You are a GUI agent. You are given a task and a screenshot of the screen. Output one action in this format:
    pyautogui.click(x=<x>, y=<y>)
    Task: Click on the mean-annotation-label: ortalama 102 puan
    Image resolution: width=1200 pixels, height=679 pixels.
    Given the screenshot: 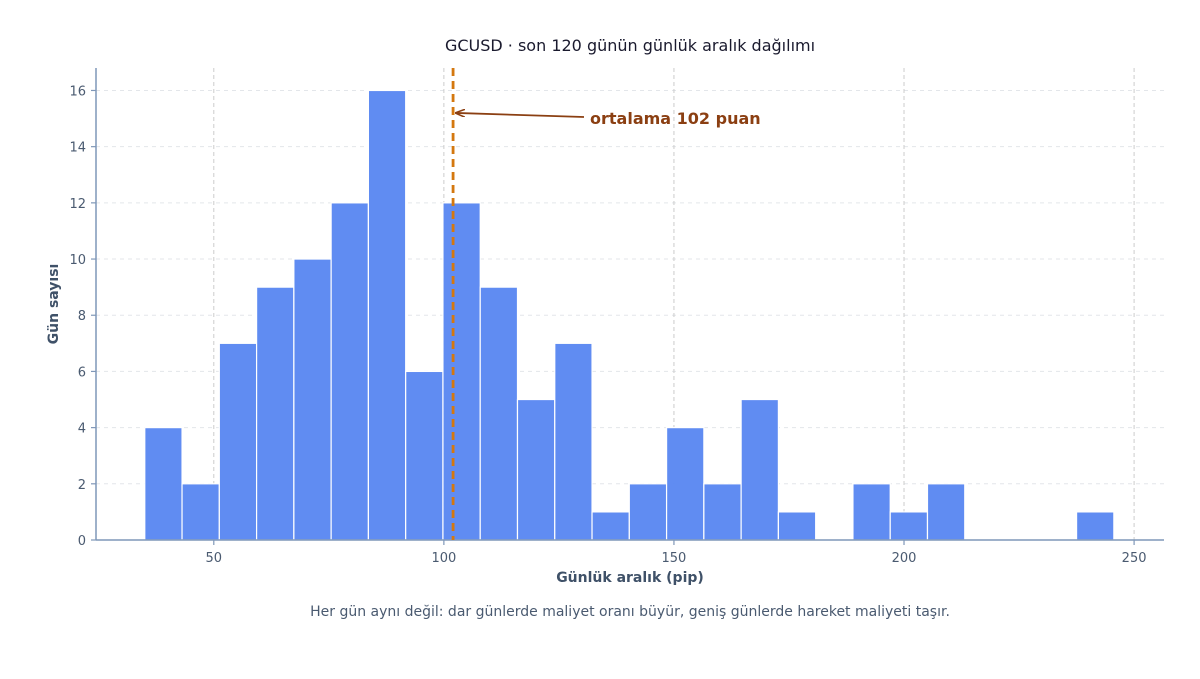 What is the action you would take?
    pyautogui.click(x=675, y=118)
    